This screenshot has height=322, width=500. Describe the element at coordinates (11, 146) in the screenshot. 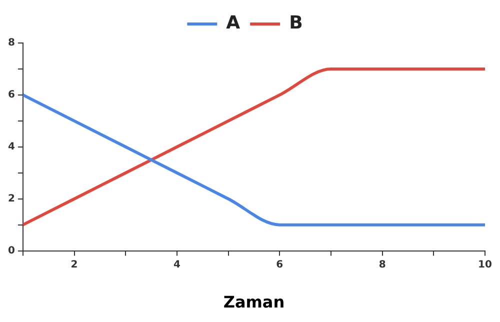

I see `y-tick-label: 4` at that location.